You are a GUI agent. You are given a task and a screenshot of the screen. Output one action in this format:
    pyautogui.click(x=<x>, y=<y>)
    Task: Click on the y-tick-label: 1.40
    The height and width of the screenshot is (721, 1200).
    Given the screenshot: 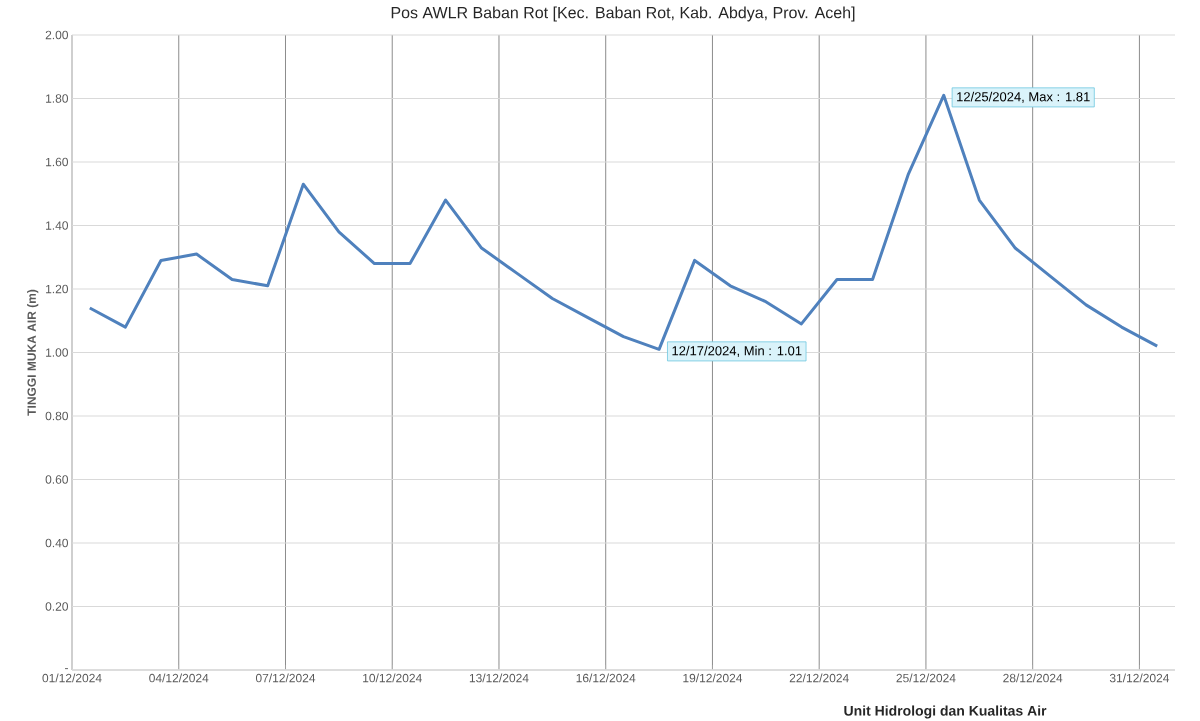 What is the action you would take?
    pyautogui.click(x=57, y=225)
    